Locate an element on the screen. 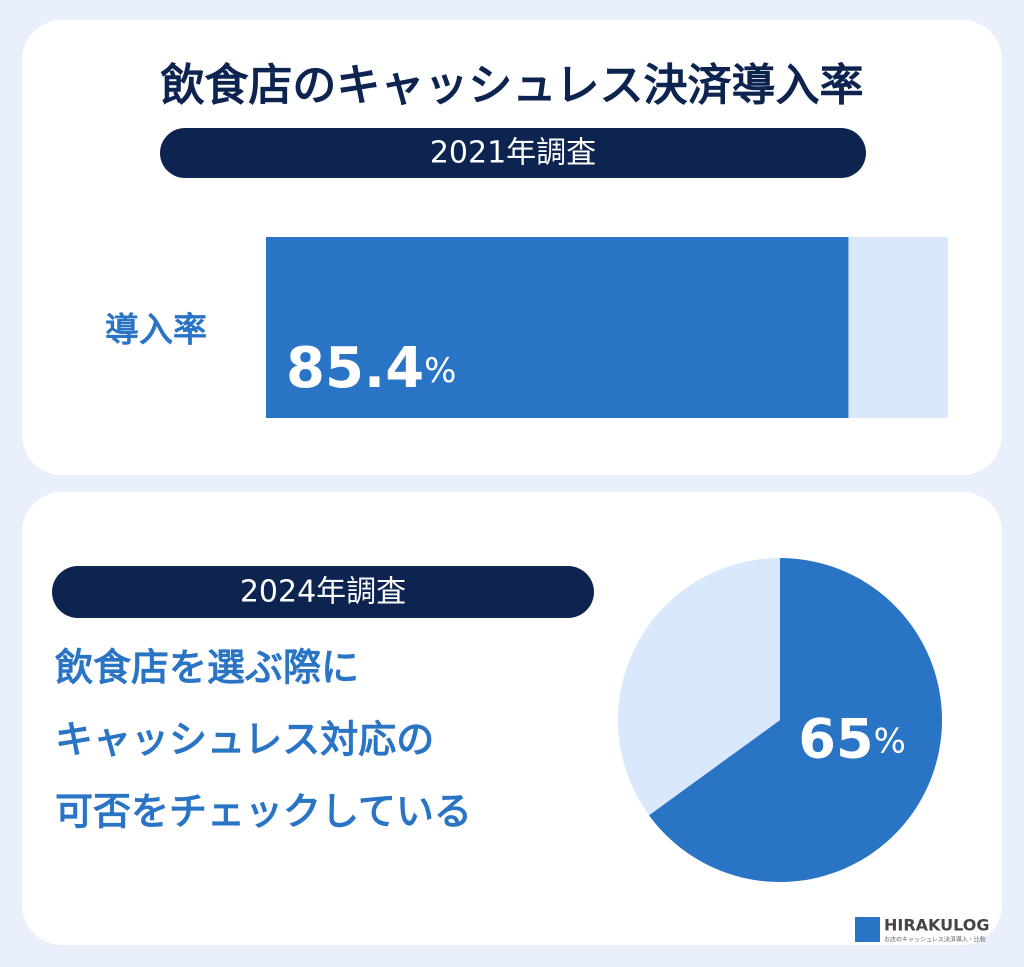 The width and height of the screenshot is (1024, 967). category-label: 導入率 is located at coordinates (156, 331).